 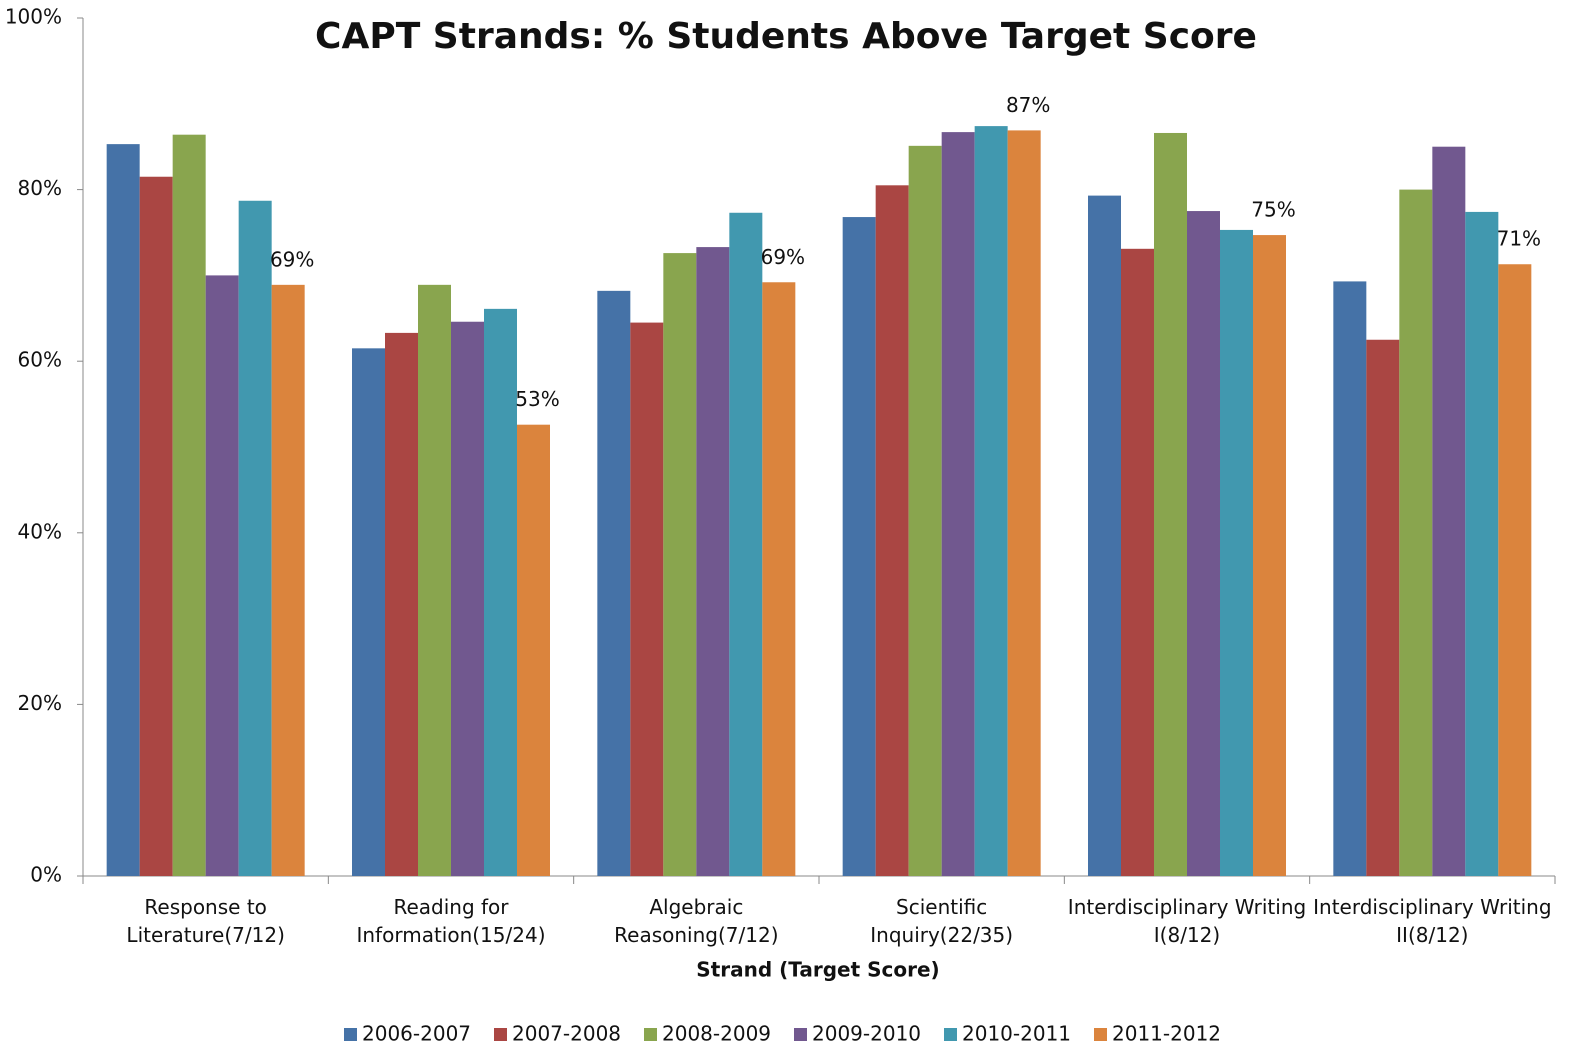 I want to click on y-tick-label: 100%, so click(x=33, y=17).